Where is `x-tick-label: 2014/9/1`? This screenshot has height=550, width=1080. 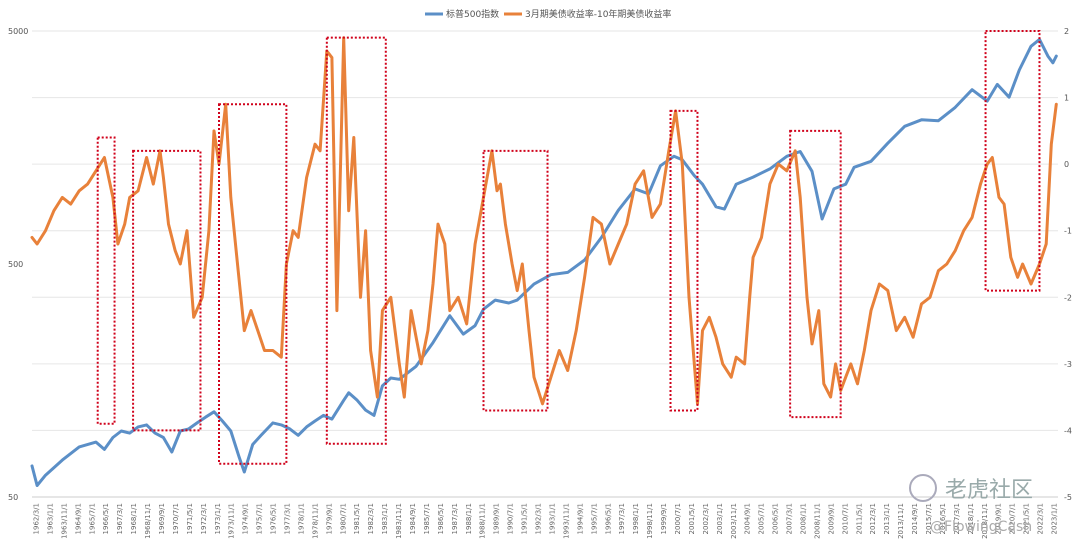 x-tick-label: 2014/9/1 is located at coordinates (915, 518).